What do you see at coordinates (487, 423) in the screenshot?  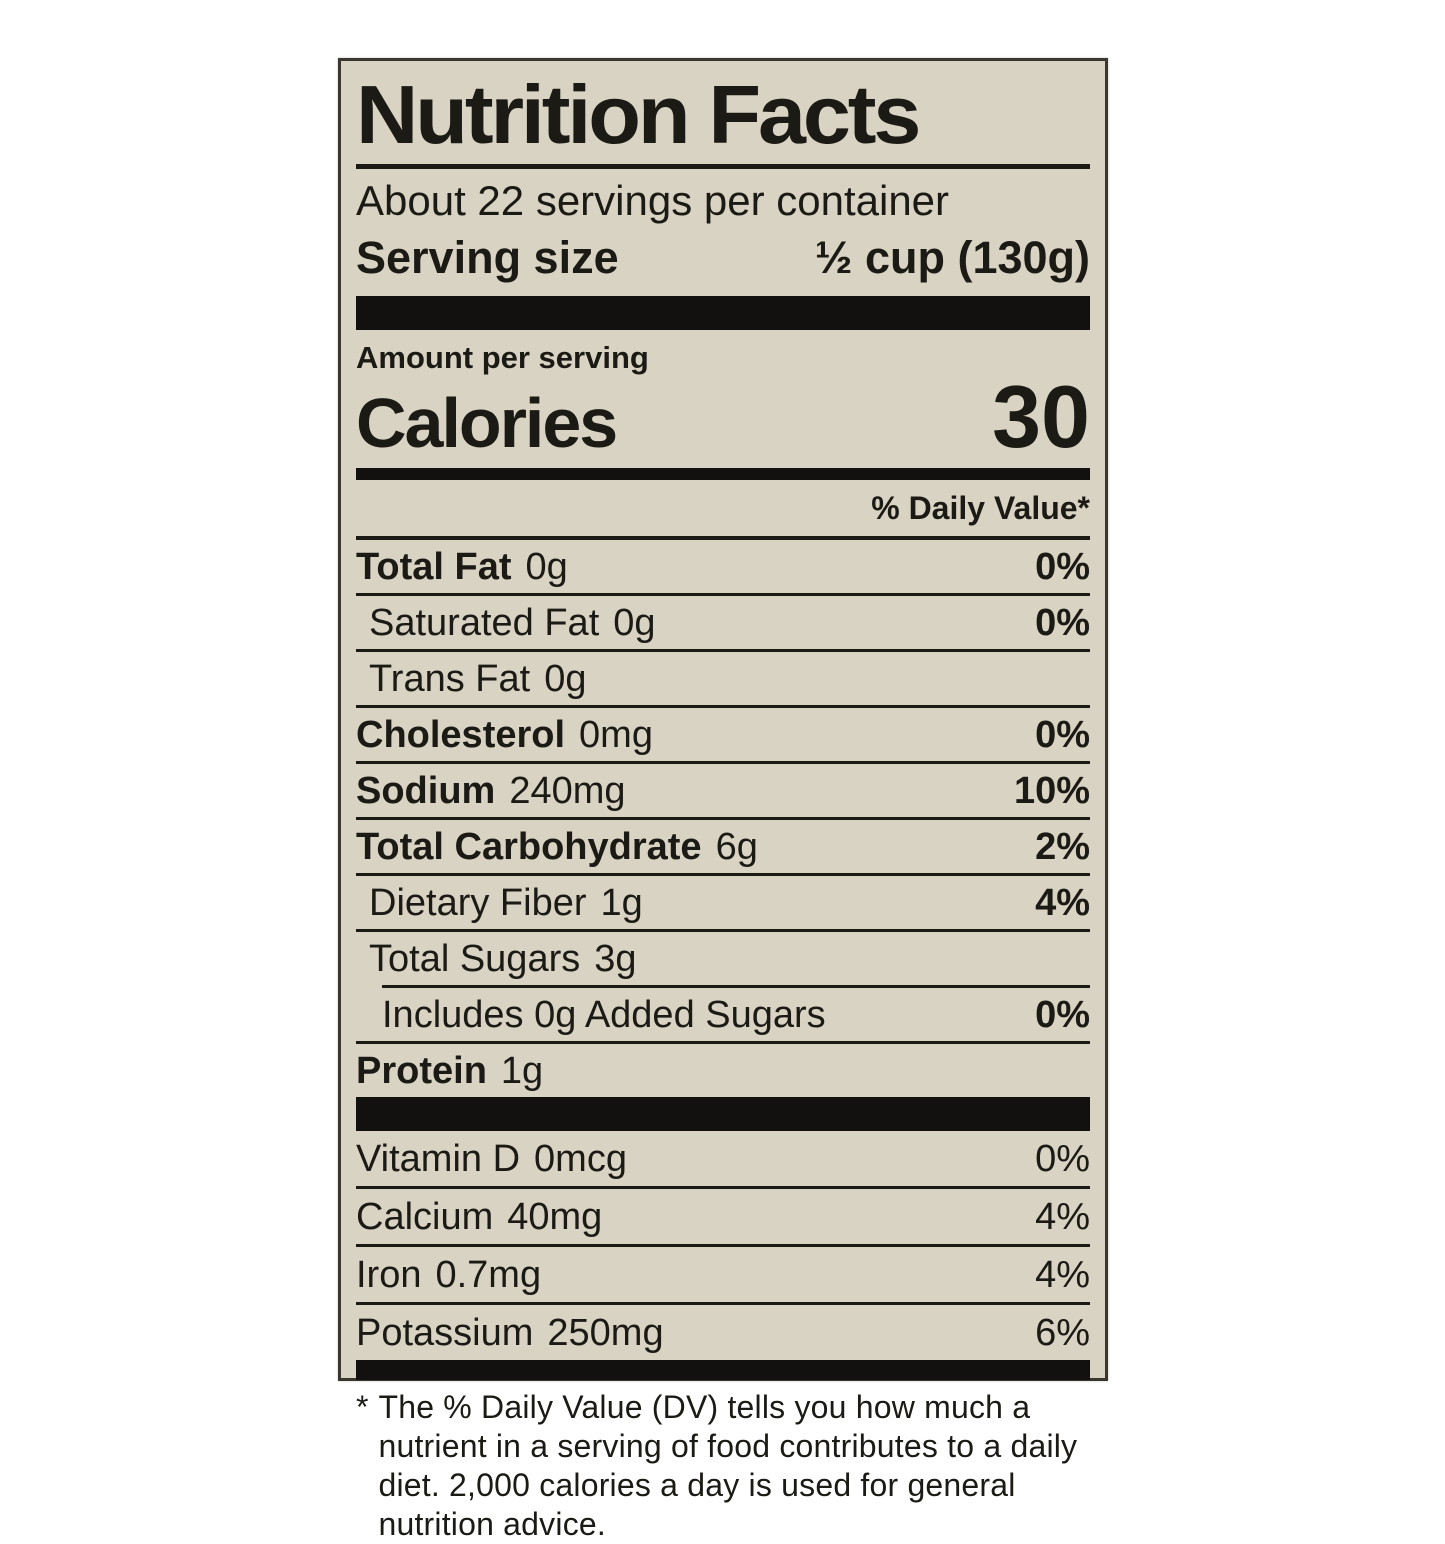 I see `calories-label: Calories` at bounding box center [487, 423].